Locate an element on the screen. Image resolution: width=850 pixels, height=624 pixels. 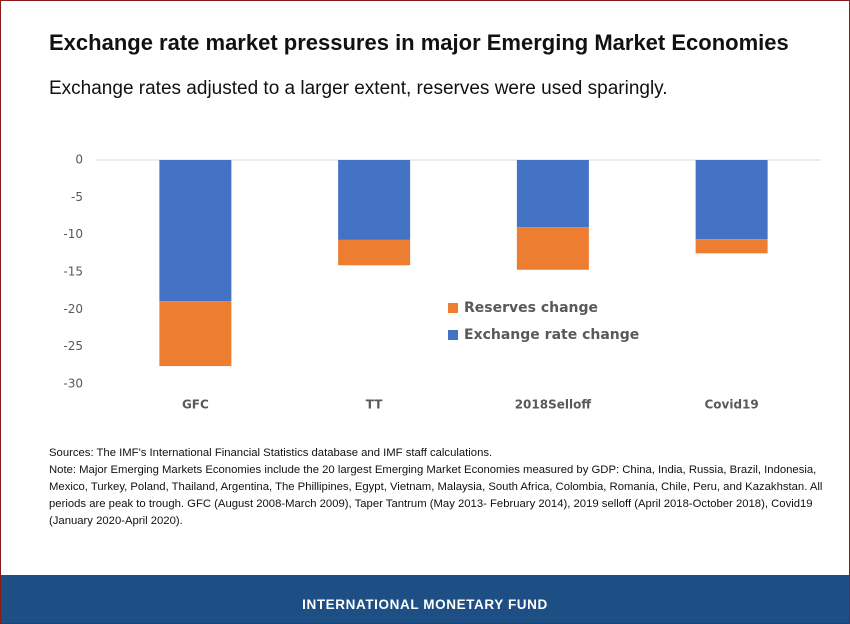
legend-label: Reserves change is located at coordinates (531, 308).